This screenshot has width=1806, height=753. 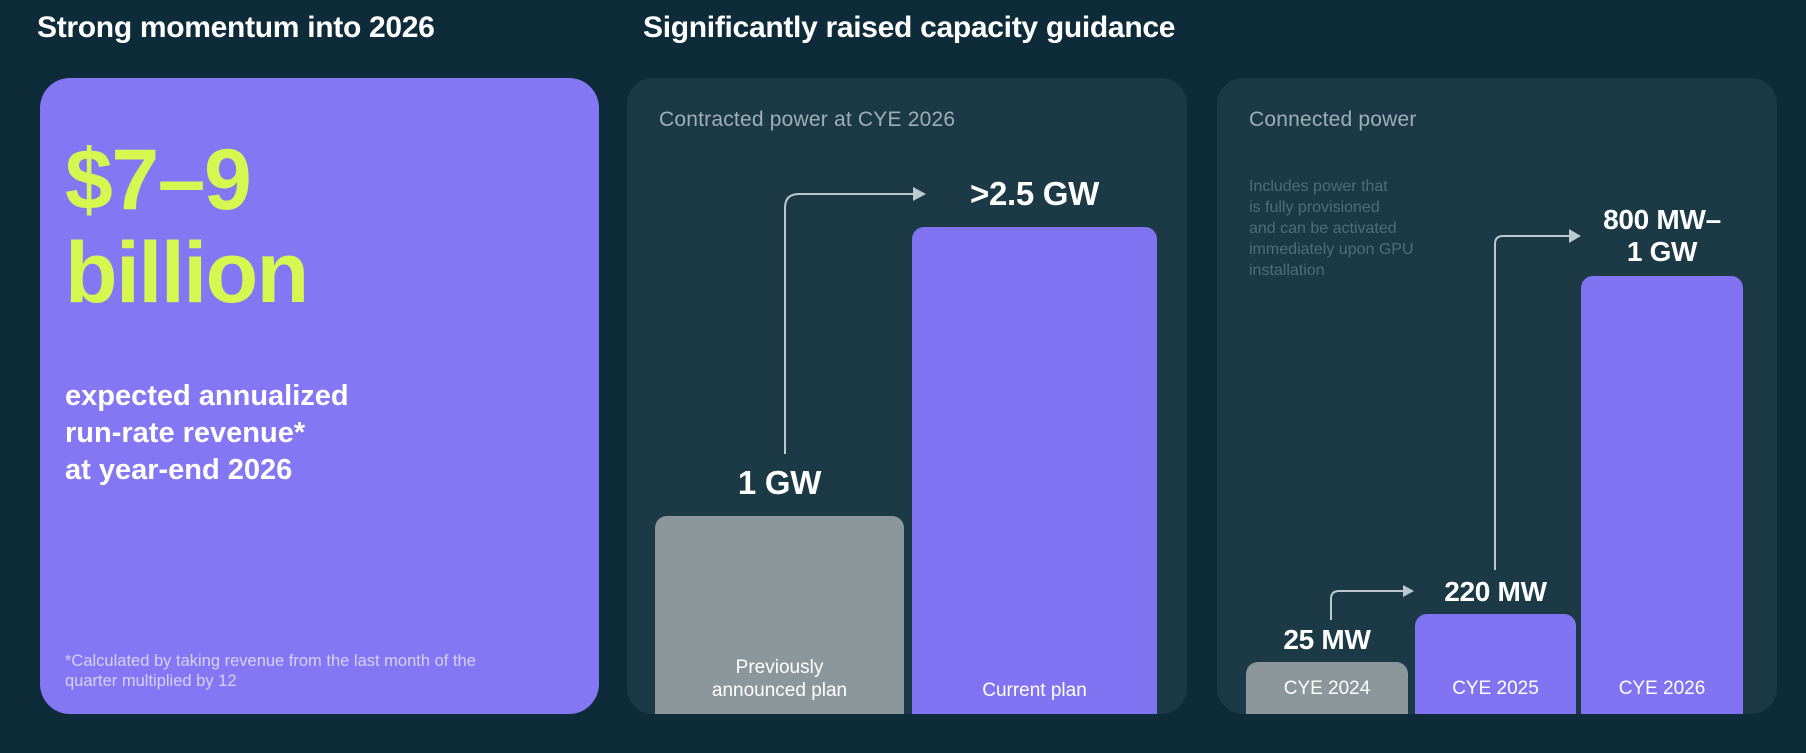 What do you see at coordinates (1327, 639) in the screenshot?
I see `value-label-25mw: 25 MW` at bounding box center [1327, 639].